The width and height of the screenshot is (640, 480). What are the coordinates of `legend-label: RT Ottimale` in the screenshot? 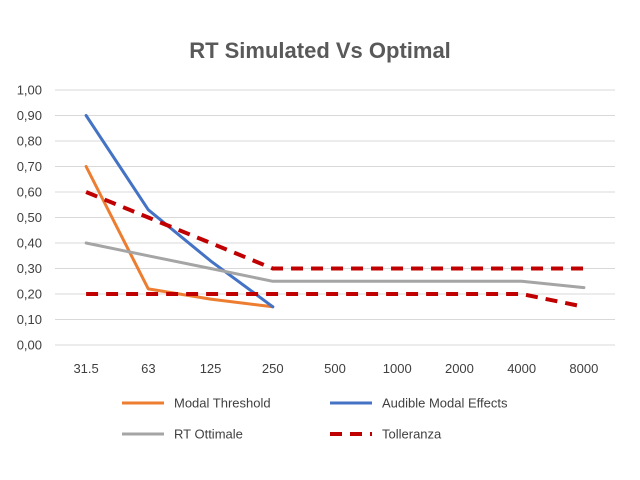 It's located at (208, 434).